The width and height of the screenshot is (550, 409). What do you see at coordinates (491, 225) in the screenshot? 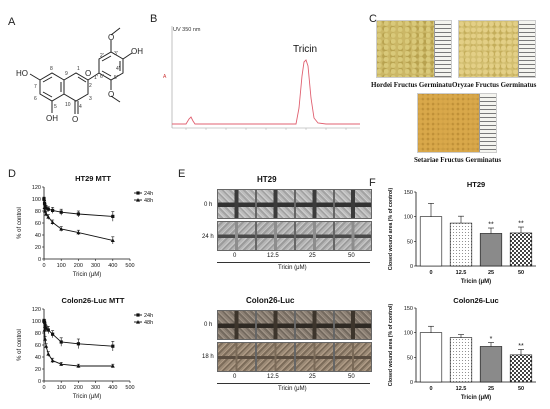
I see `significance-mark: **` at bounding box center [491, 225].